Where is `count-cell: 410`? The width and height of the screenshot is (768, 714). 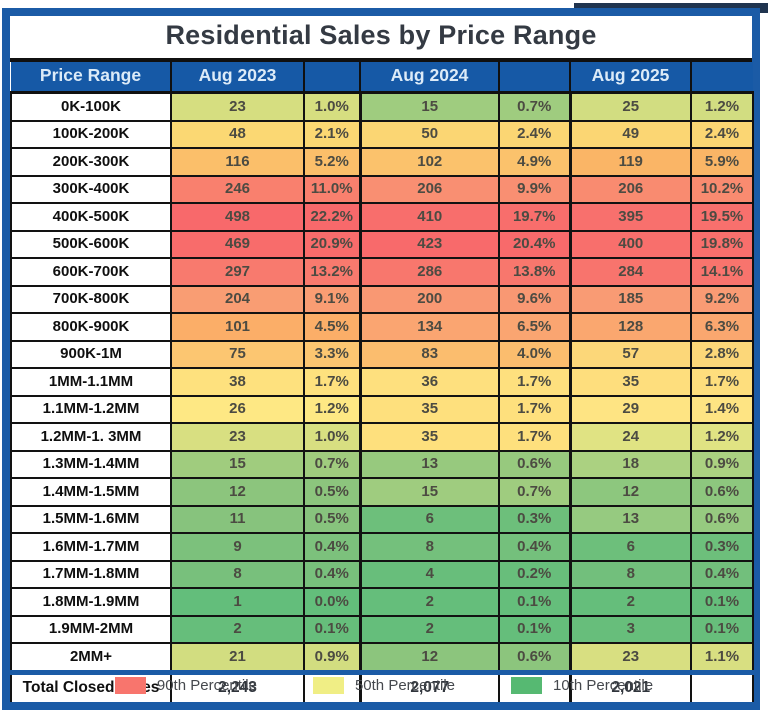 count-cell: 410 is located at coordinates (429, 217).